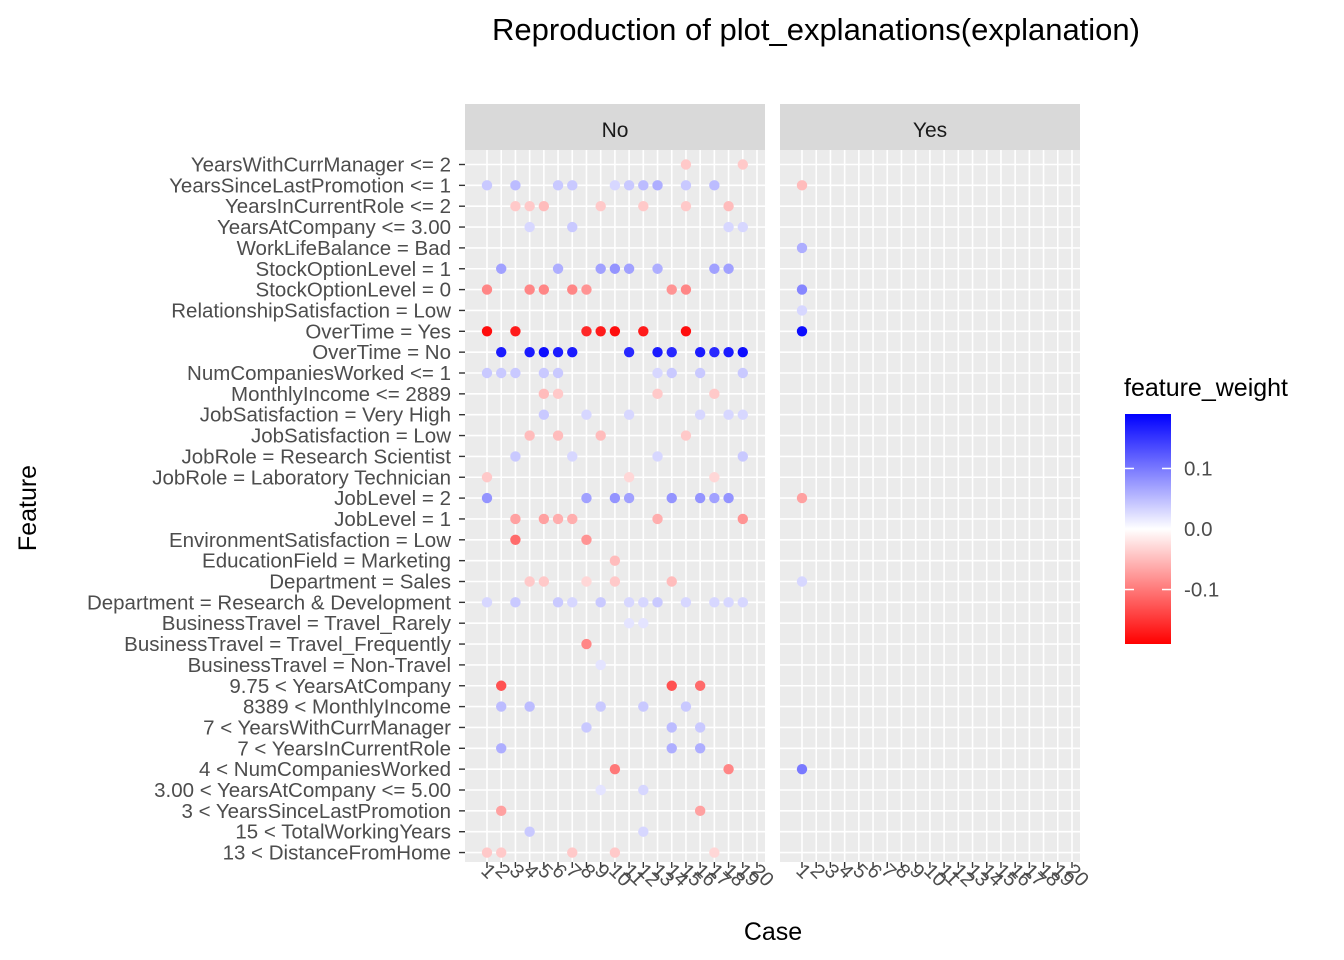 This screenshot has width=1344, height=960. Describe the element at coordinates (301, 477) in the screenshot. I see `y-tick-label: JobRole = Laboratory Technician` at that location.